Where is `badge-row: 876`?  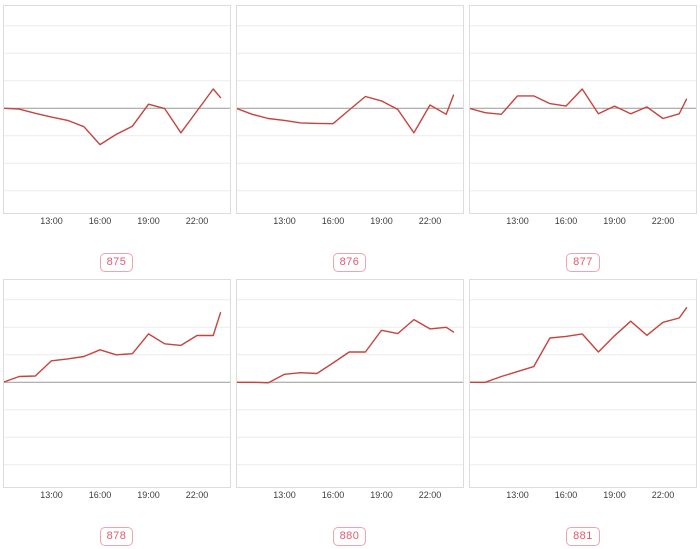 badge-row: 876 is located at coordinates (349, 262).